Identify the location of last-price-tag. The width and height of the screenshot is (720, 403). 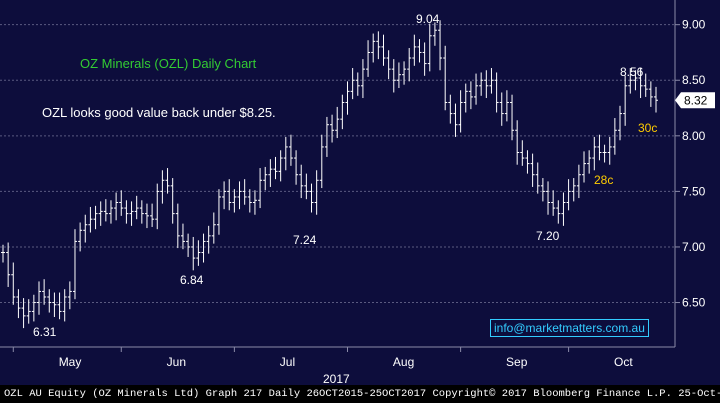
(695, 100).